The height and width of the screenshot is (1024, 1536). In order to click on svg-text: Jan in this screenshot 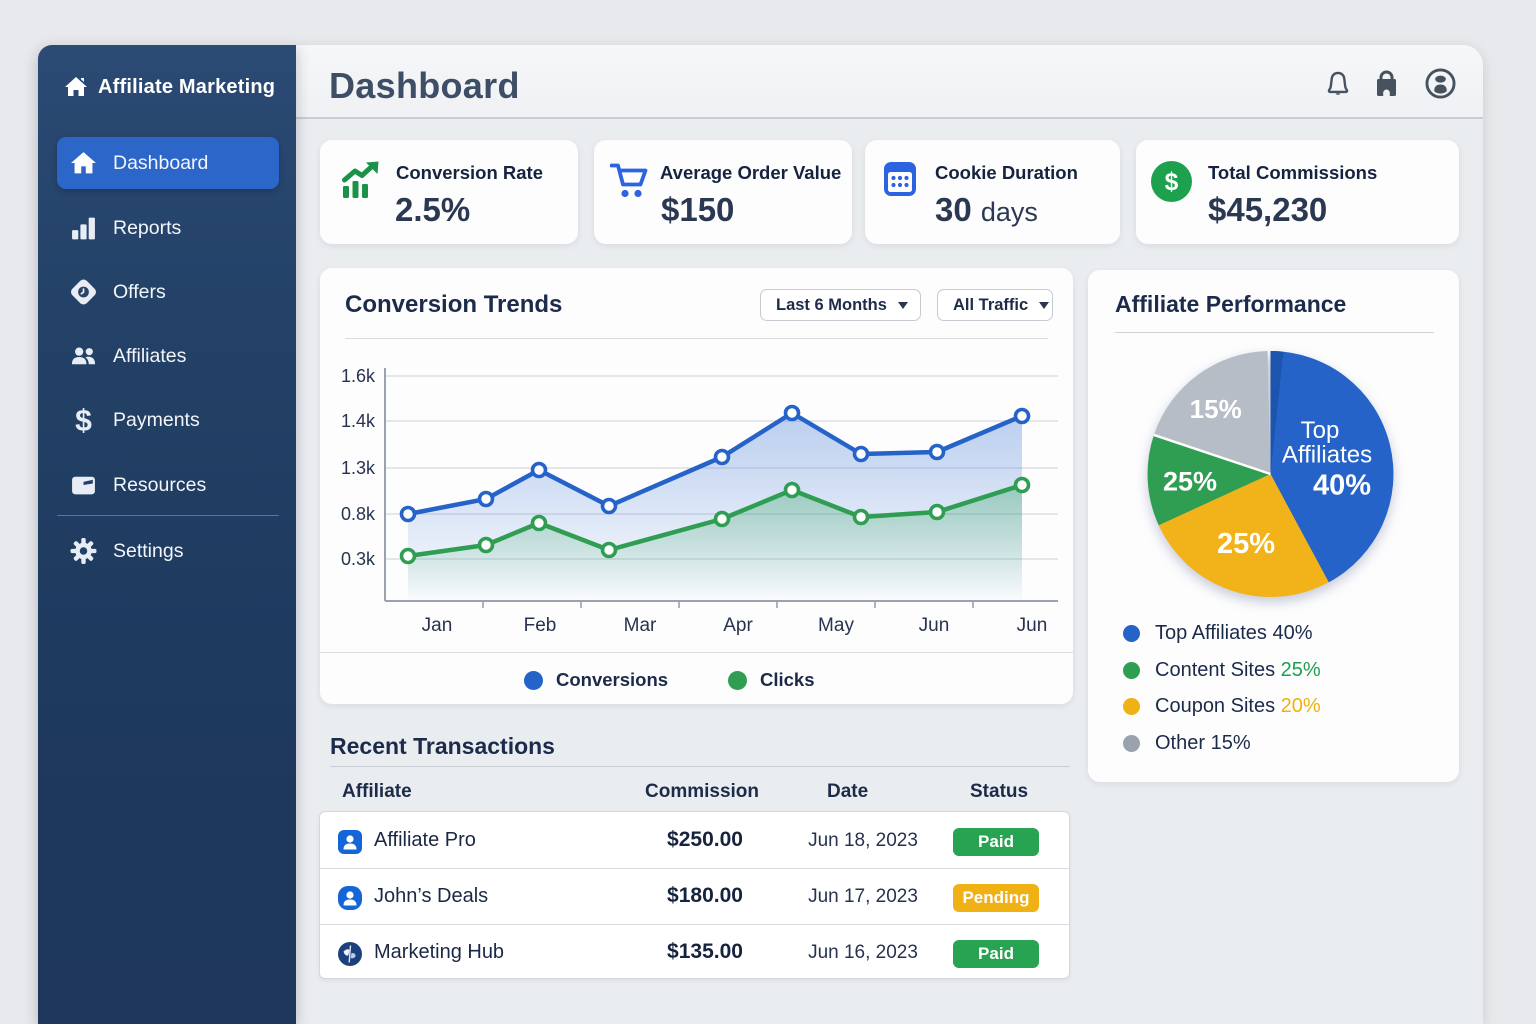, I will do `click(437, 625)`.